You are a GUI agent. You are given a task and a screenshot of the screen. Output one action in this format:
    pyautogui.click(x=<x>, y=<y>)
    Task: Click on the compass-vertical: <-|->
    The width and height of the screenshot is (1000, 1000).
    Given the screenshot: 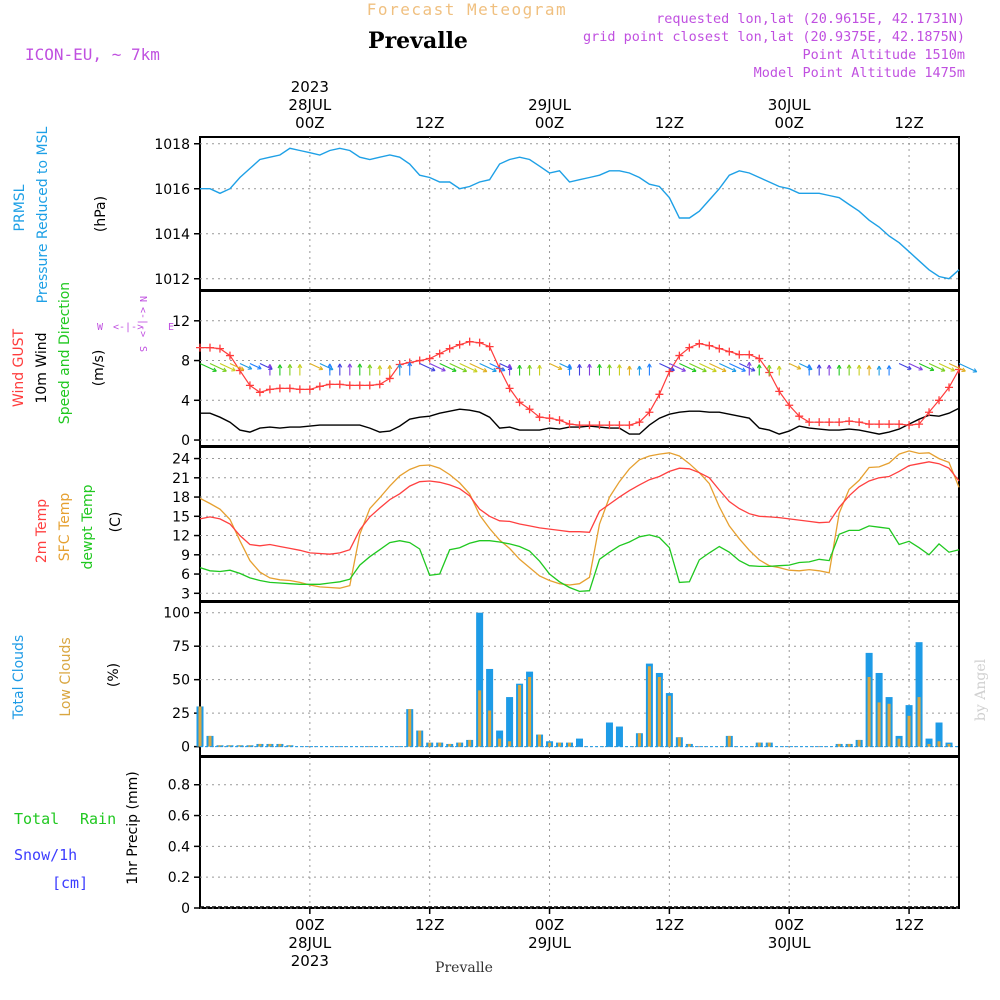 What is the action you would take?
    pyautogui.click(x=142, y=322)
    